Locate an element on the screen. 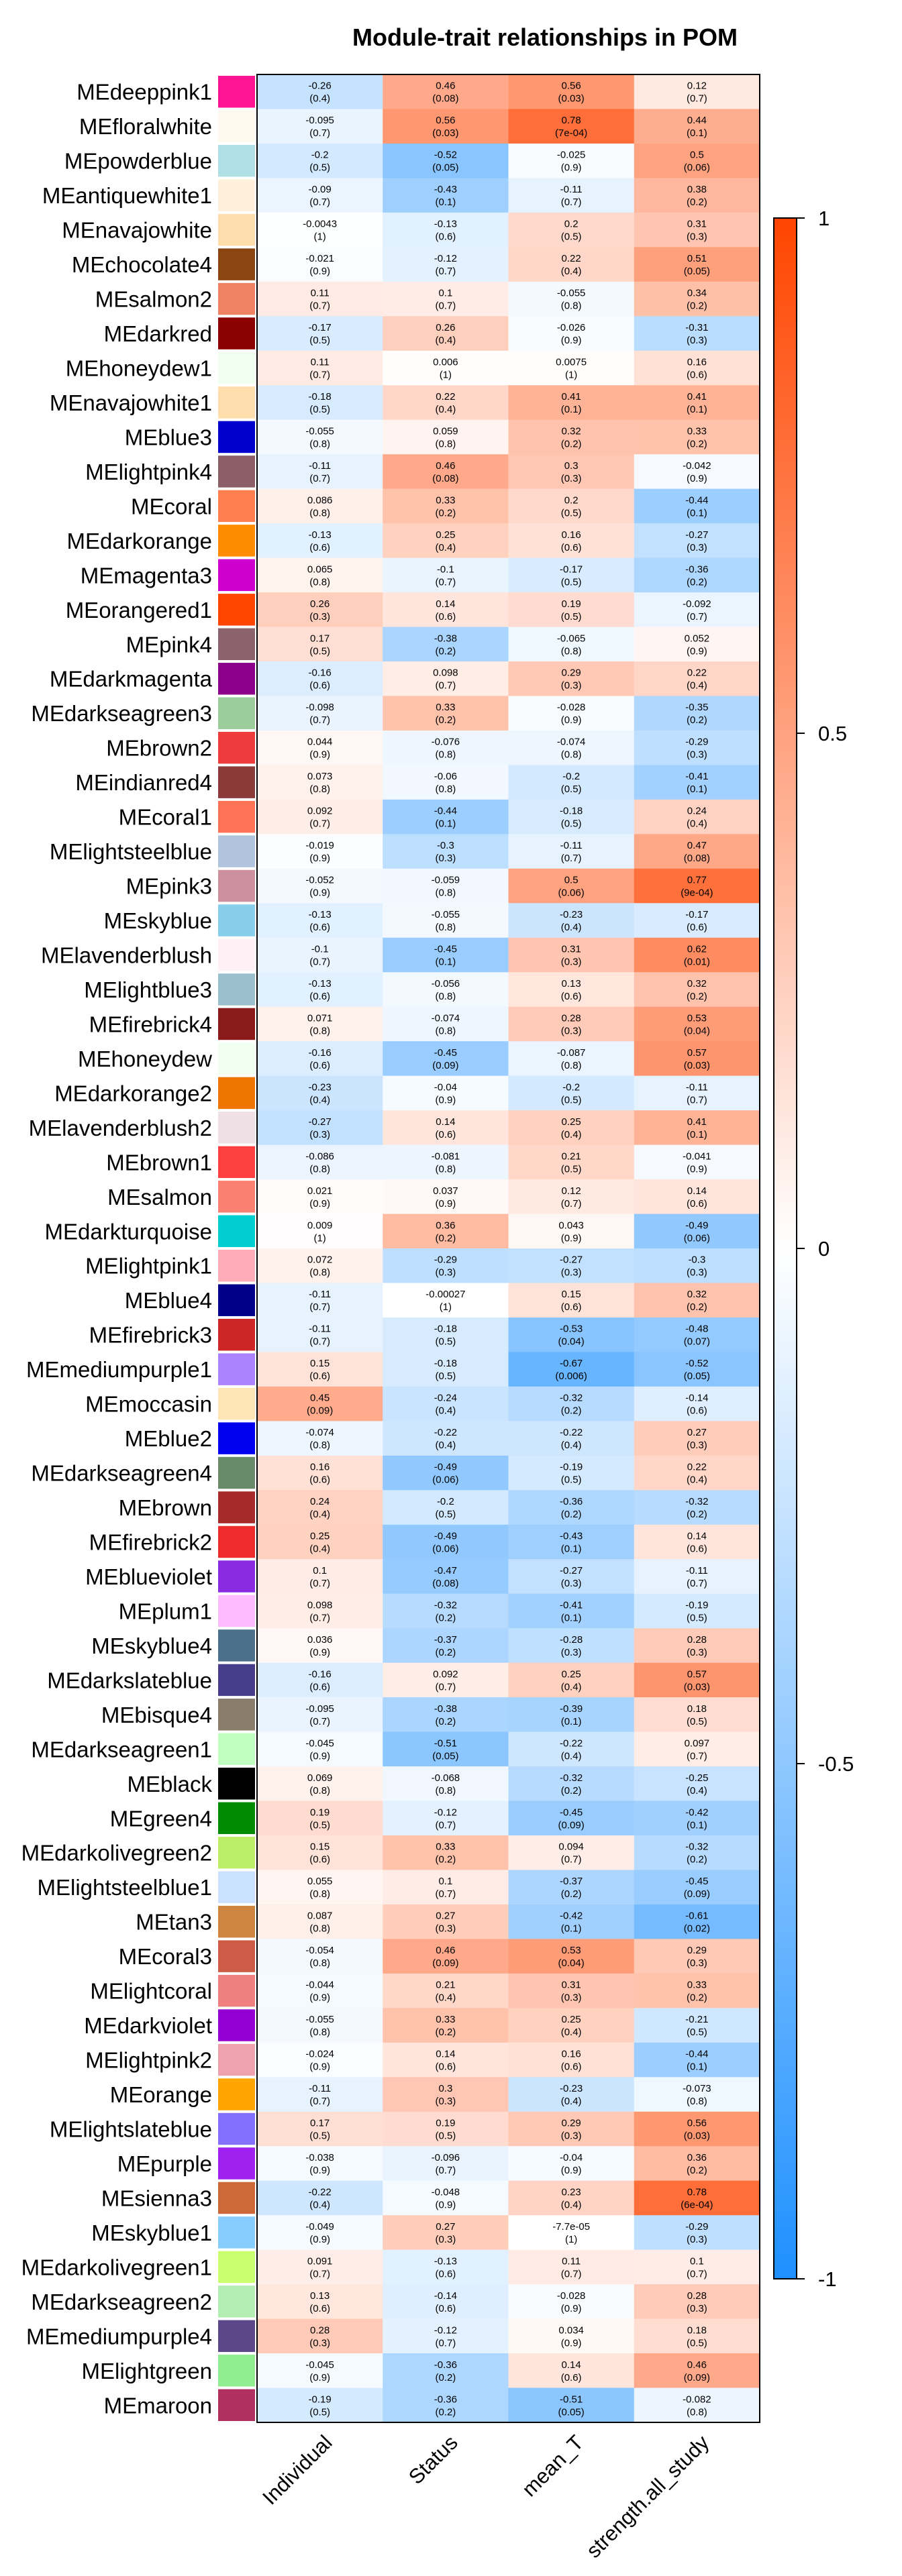 This screenshot has height=2576, width=902. cell-correlation-label: 0.13 is located at coordinates (571, 983).